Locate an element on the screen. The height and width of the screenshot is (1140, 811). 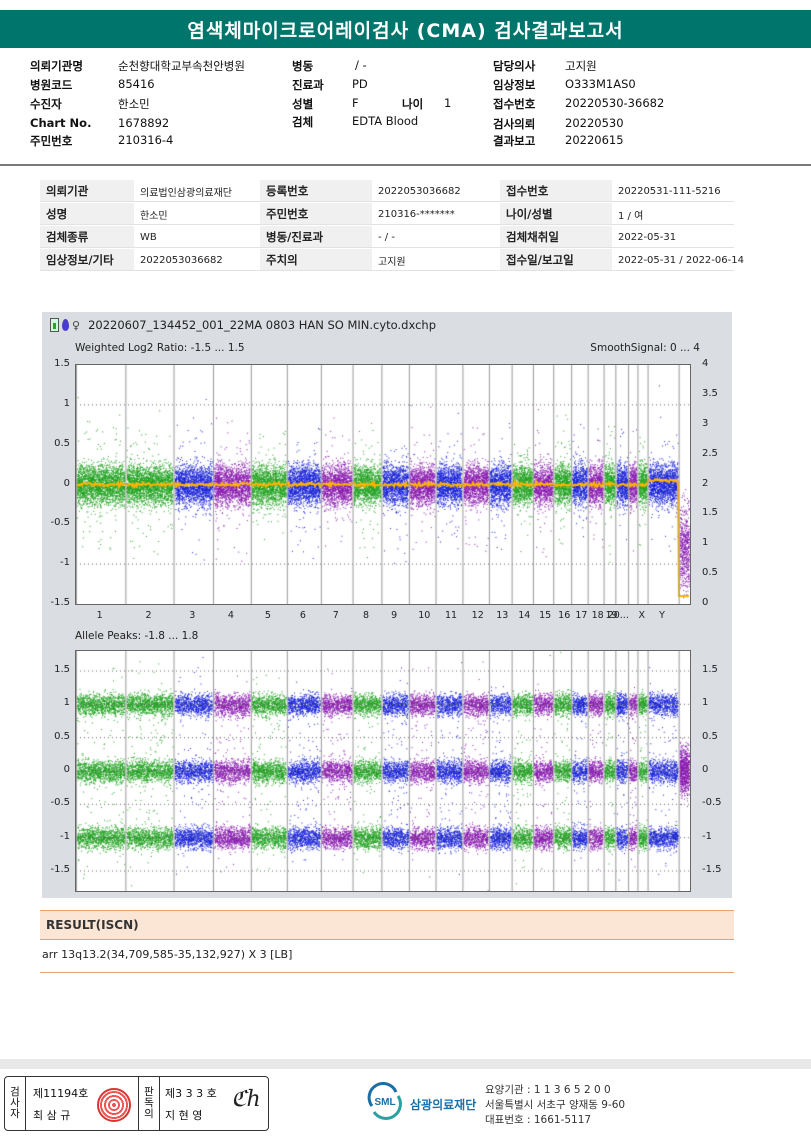
info-label: 나이/성별 is located at coordinates (556, 214).